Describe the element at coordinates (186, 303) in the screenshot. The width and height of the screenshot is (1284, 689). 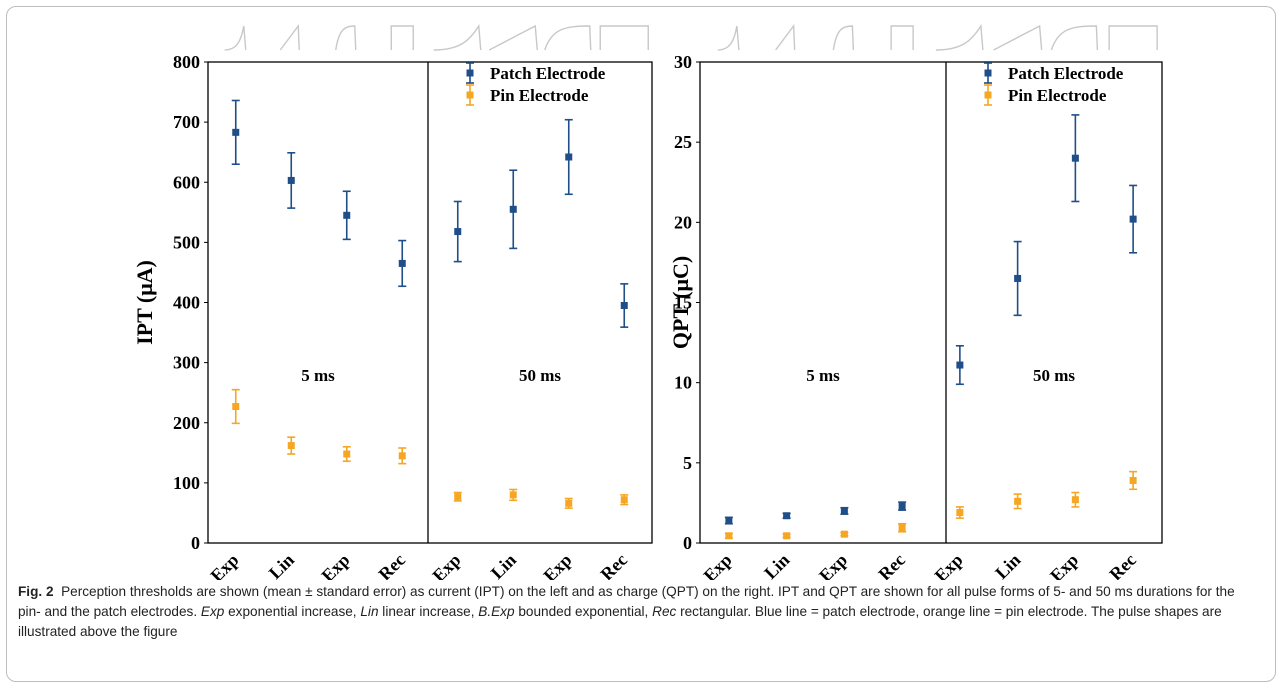
I see `y-tick-label: 400` at that location.